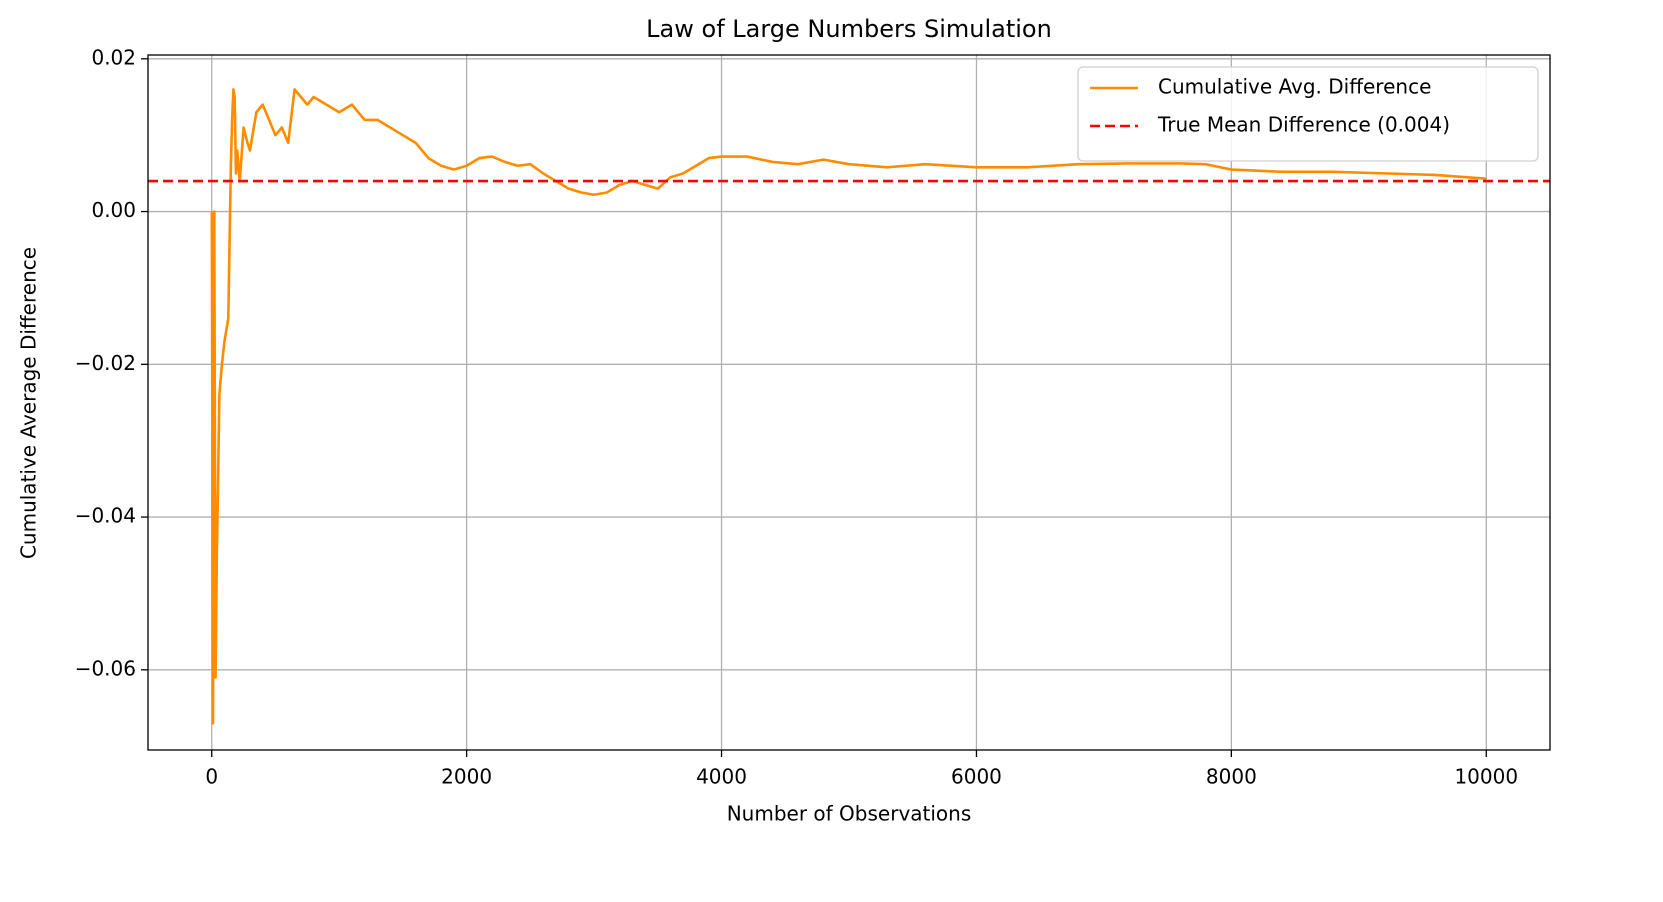 This screenshot has height=902, width=1663. What do you see at coordinates (211, 777) in the screenshot?
I see `x-tick-label: 0` at bounding box center [211, 777].